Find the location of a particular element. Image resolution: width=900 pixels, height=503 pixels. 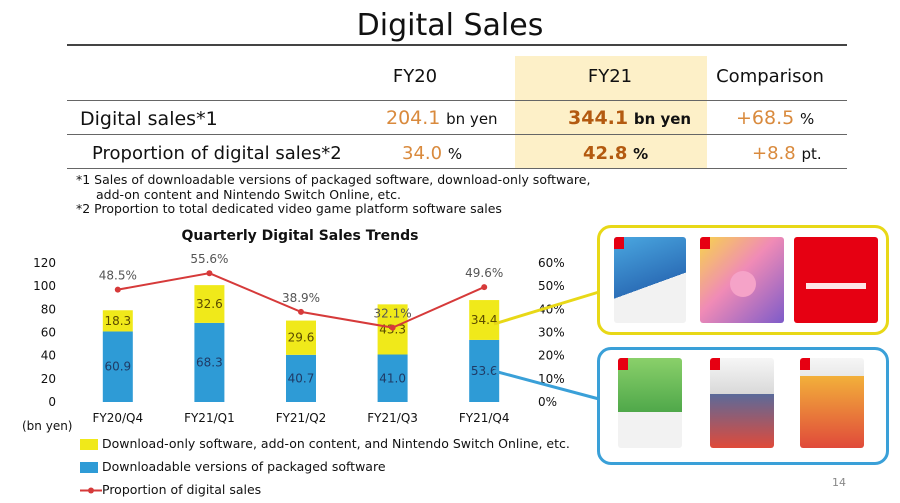

x-tick-label: FY21/Q1 is located at coordinates (209, 418).